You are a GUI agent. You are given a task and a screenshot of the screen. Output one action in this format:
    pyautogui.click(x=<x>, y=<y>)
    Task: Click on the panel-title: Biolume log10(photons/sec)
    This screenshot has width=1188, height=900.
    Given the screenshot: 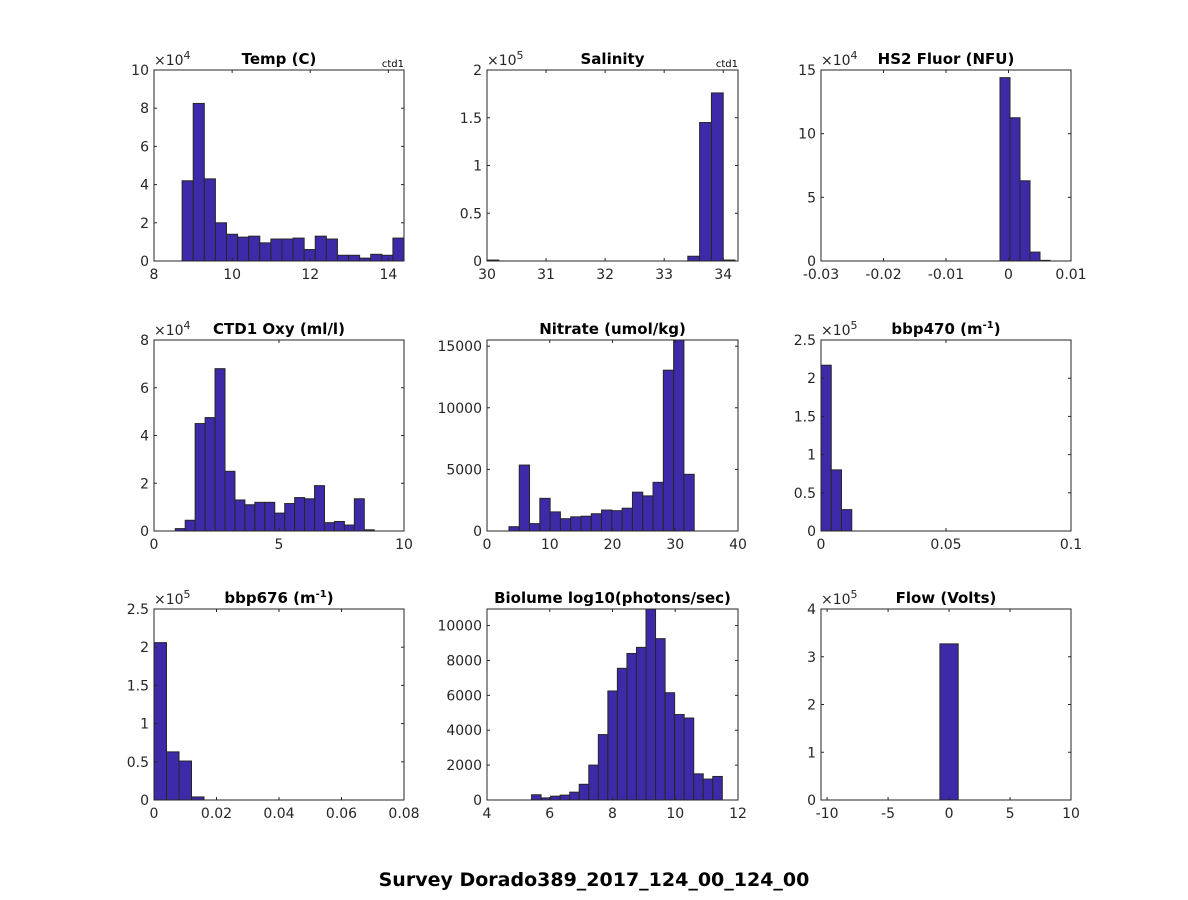 What is the action you would take?
    pyautogui.click(x=612, y=598)
    